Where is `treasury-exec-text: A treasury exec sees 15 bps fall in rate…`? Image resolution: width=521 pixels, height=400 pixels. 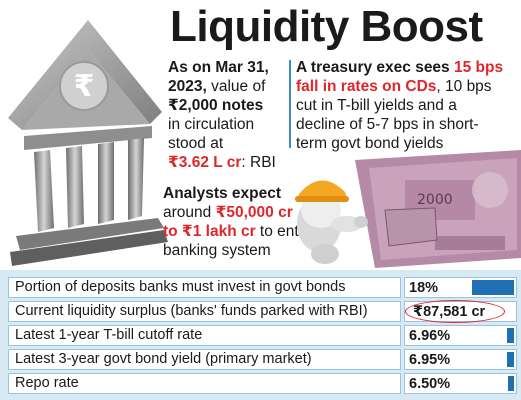
treasury-exec-text: A treasury exec sees 15 bps fall in rate… is located at coordinates (400, 105).